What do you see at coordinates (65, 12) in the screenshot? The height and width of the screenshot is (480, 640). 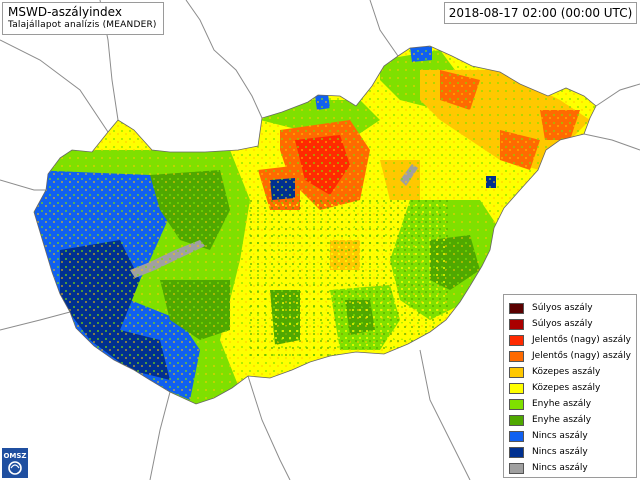 I see `map-title: MSWD-aszályindex` at bounding box center [65, 12].